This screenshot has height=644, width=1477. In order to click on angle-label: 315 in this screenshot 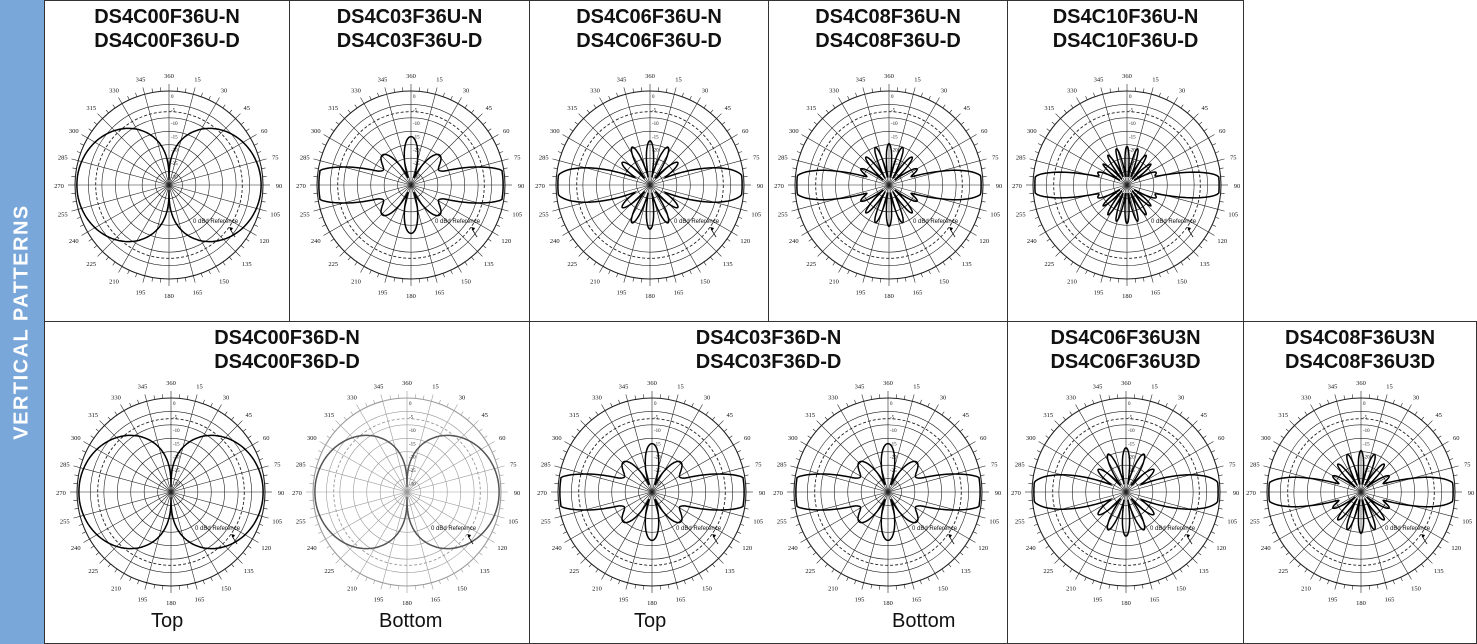, I will do `click(572, 108)`.